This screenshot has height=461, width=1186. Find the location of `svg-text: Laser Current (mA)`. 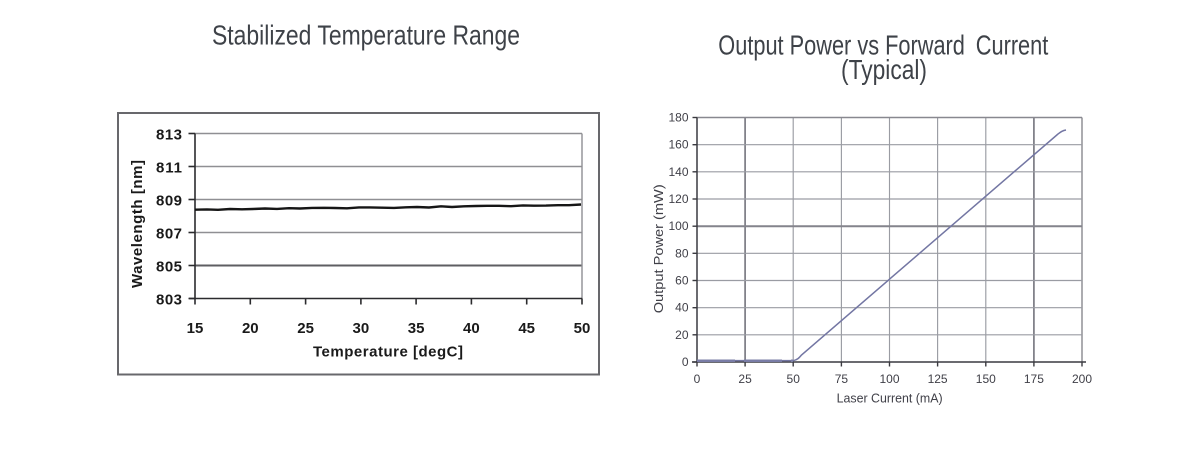

svg-text: Laser Current (mA) is located at coordinates (890, 398).